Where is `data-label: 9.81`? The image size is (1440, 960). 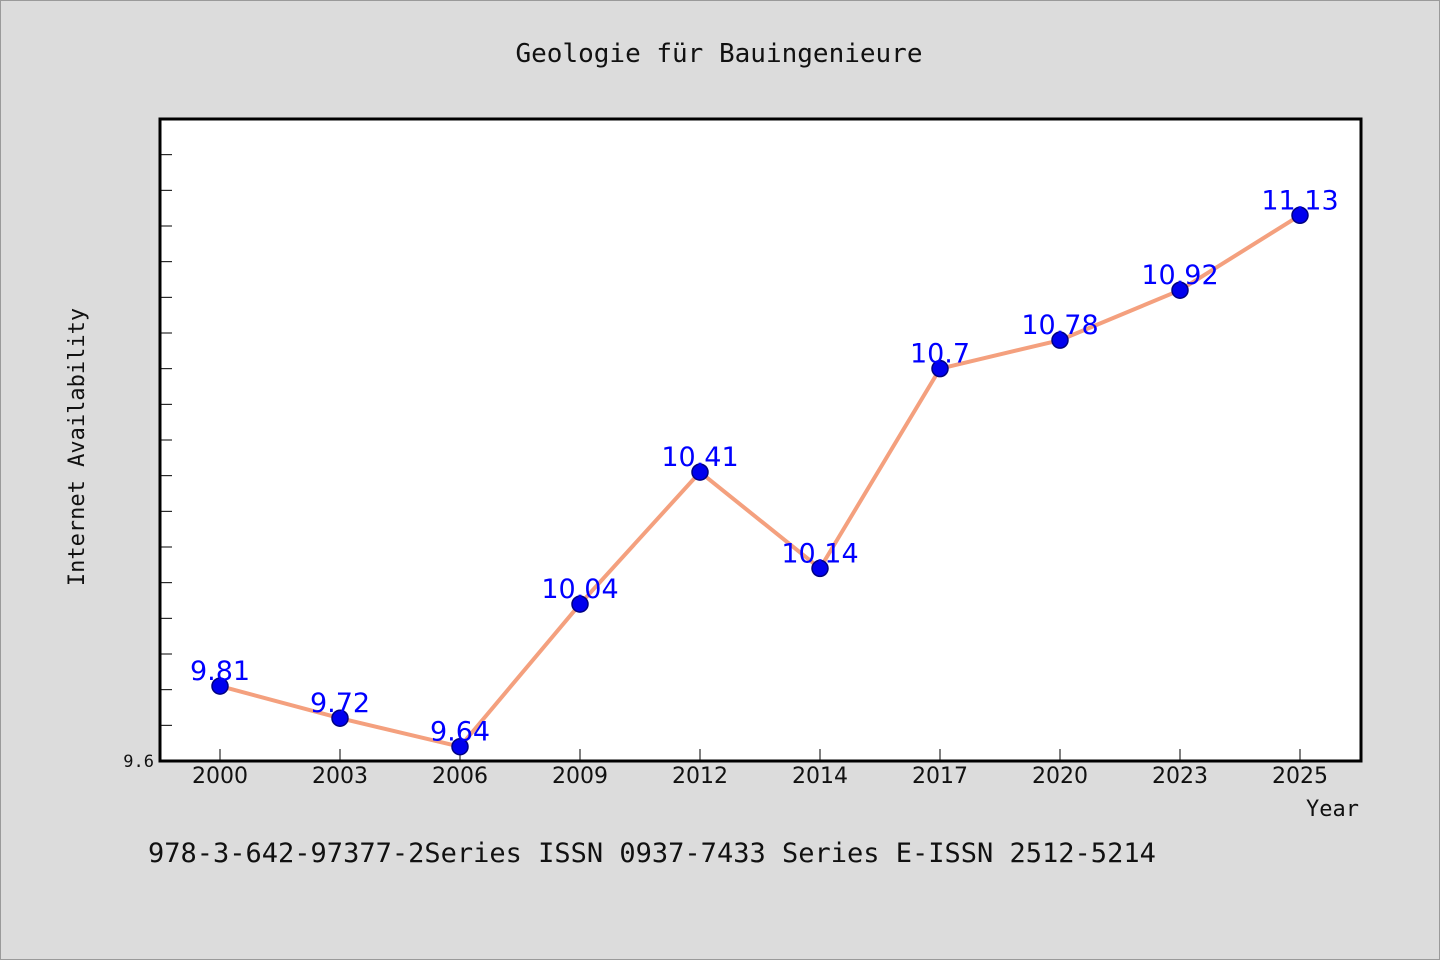
data-label: 9.81 is located at coordinates (220, 671).